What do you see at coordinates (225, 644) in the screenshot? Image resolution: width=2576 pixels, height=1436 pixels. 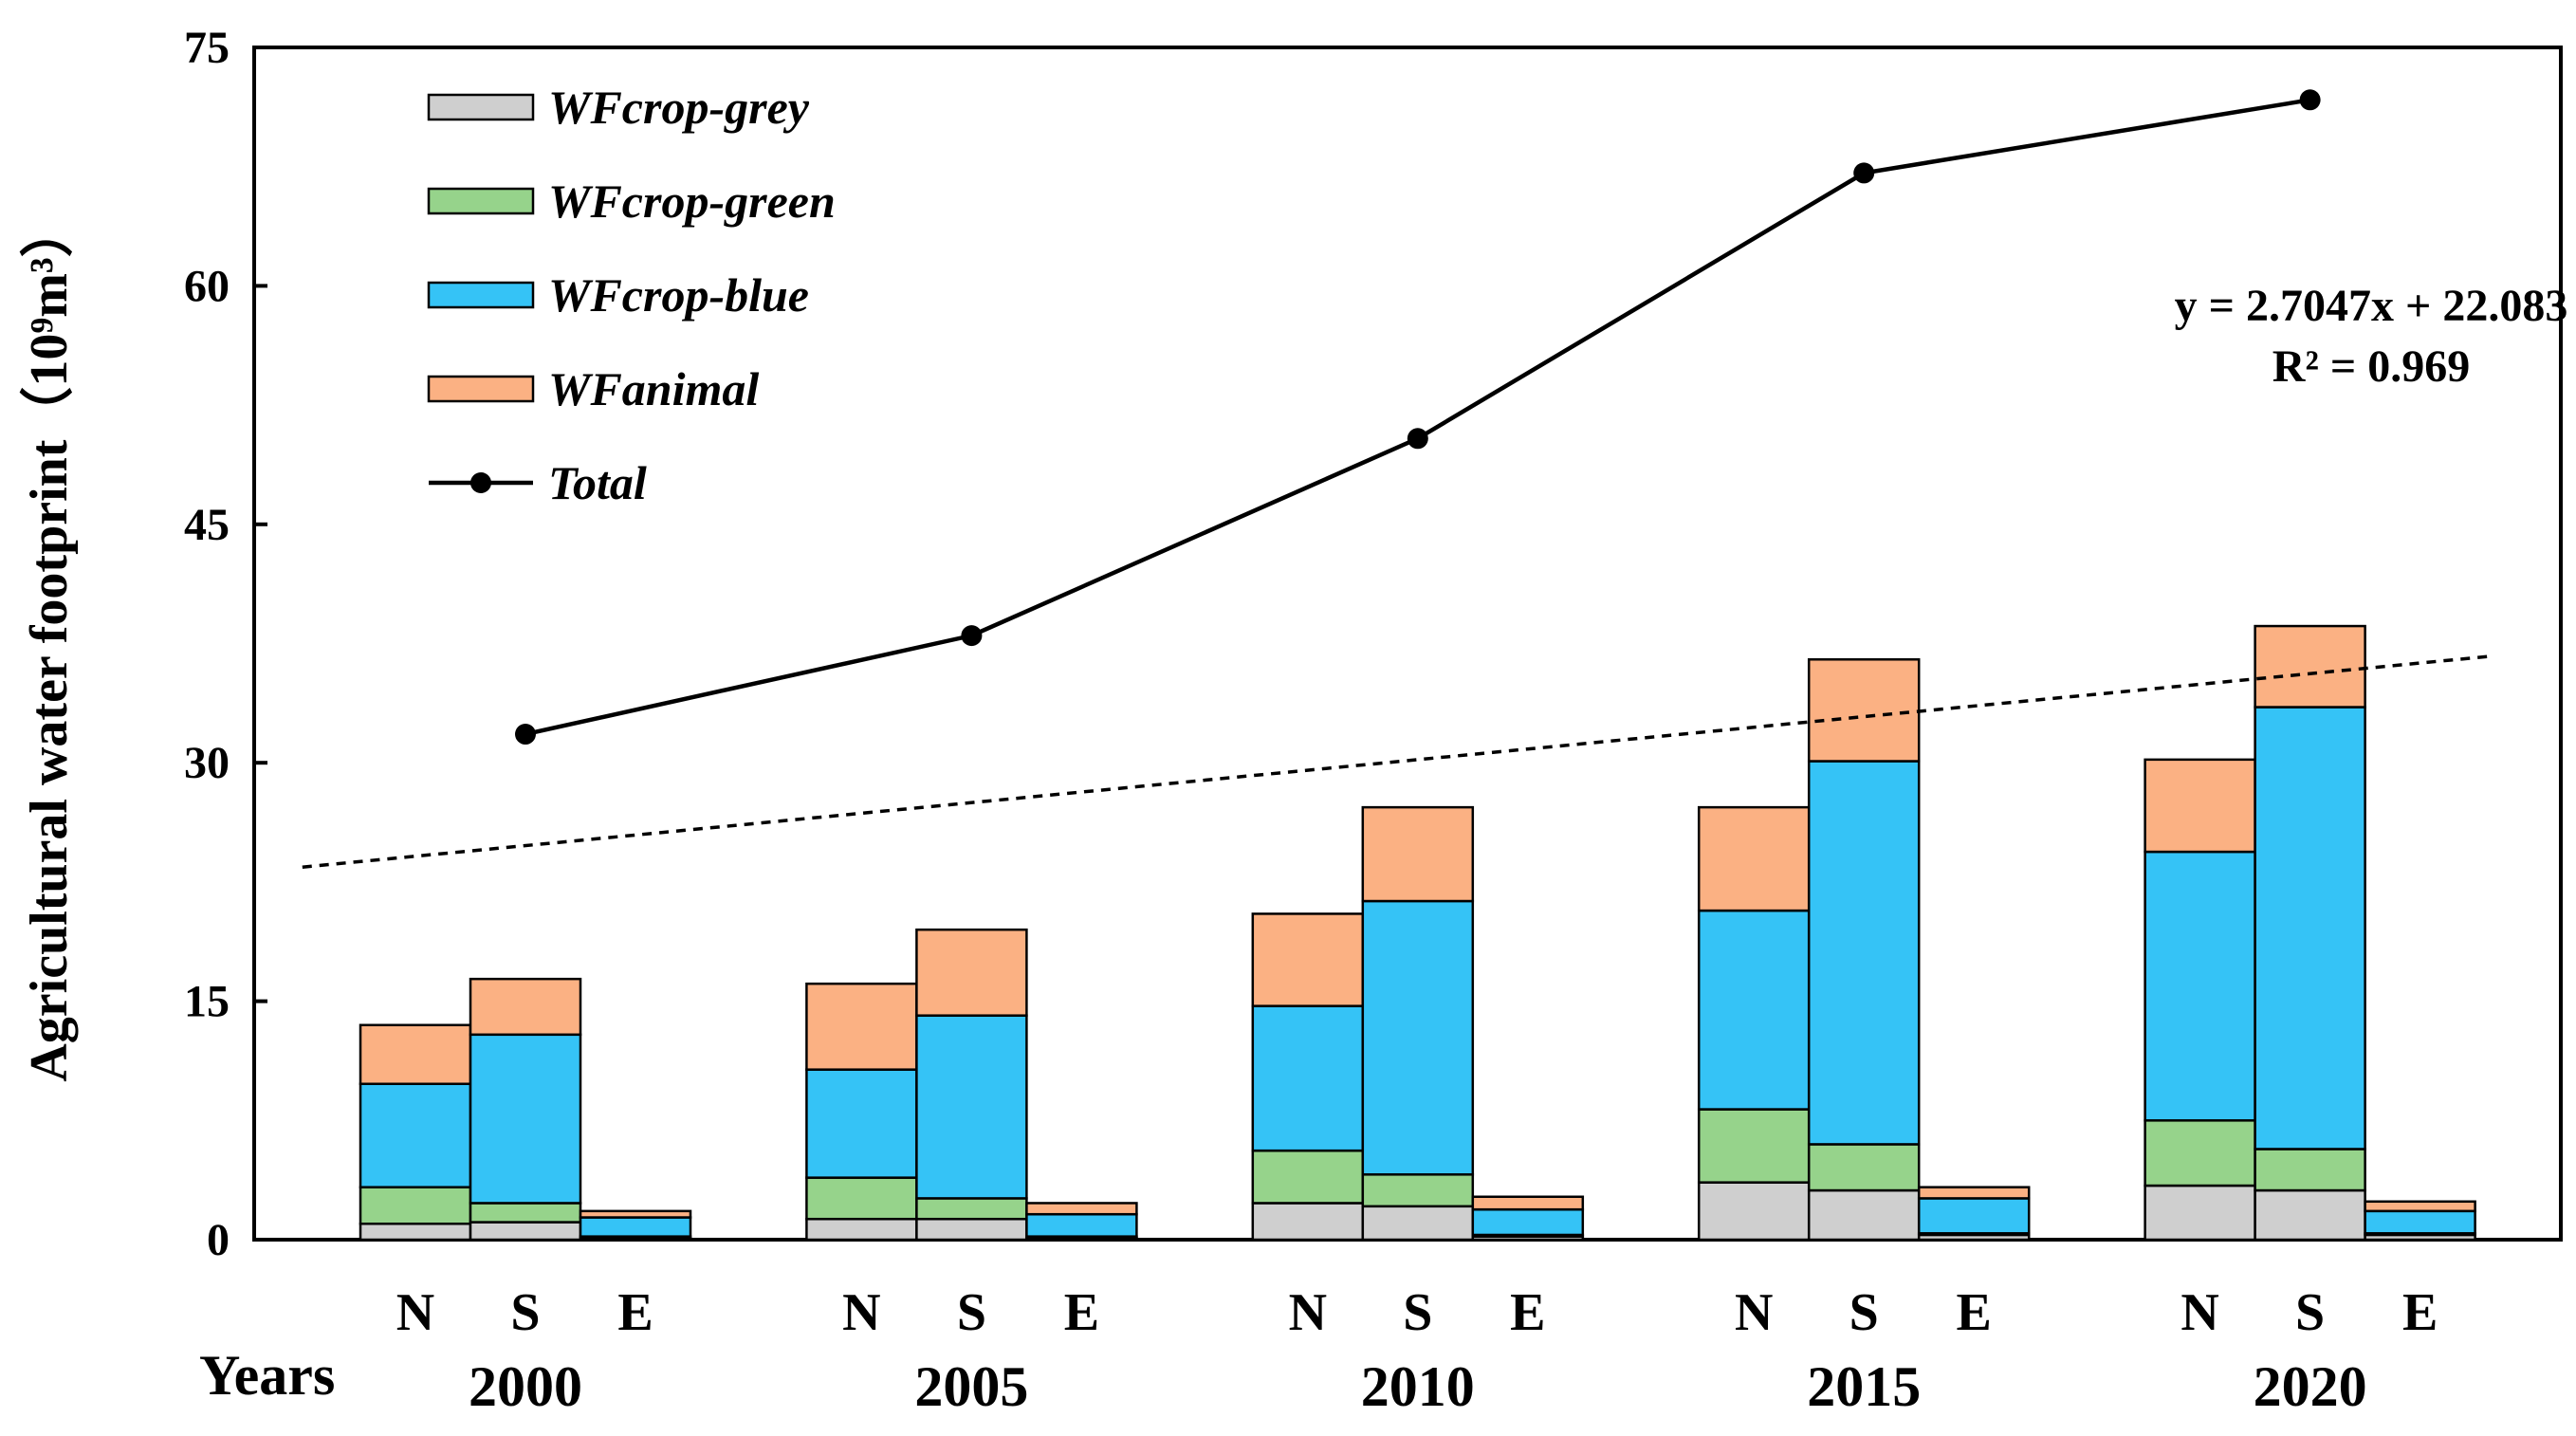 I see `y-axis-ticks: 0 15 30 45 60 75` at bounding box center [225, 644].